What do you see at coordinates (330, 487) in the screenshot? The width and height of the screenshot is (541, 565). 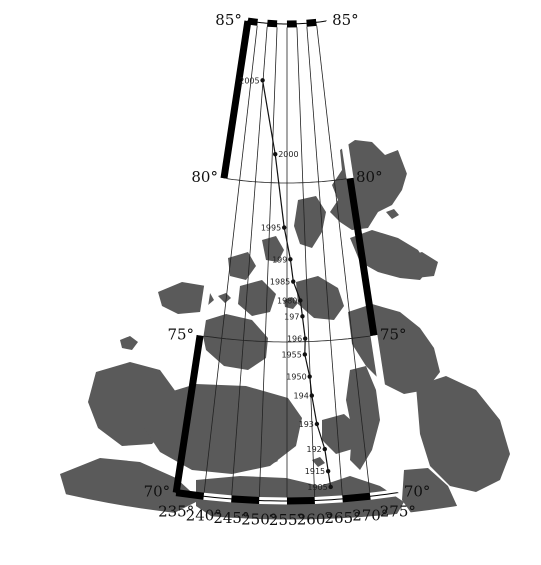 I see `pole-point-1905` at bounding box center [330, 487].